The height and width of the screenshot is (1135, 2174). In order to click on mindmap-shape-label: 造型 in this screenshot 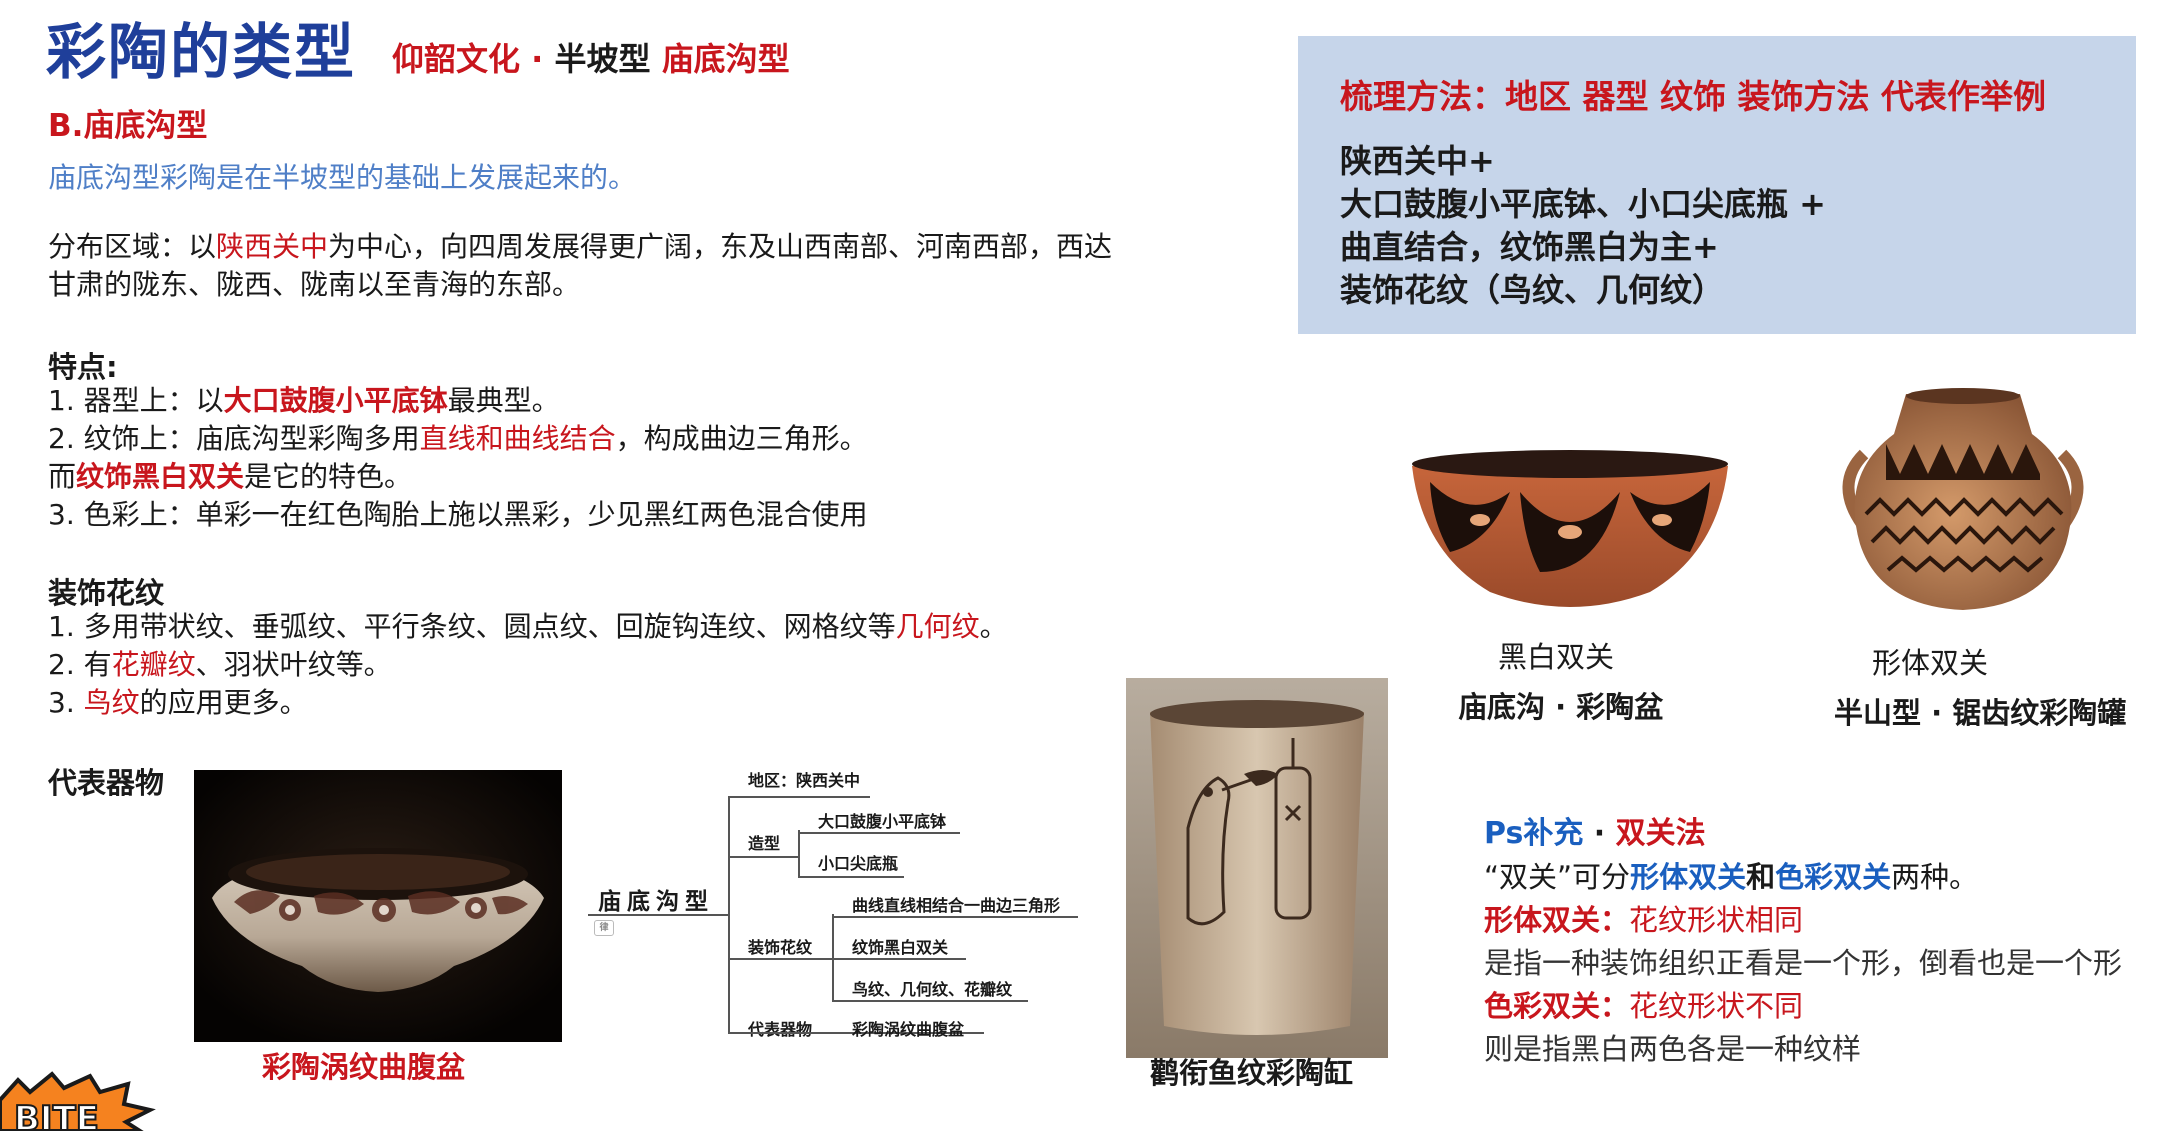, I will do `click(764, 843)`.